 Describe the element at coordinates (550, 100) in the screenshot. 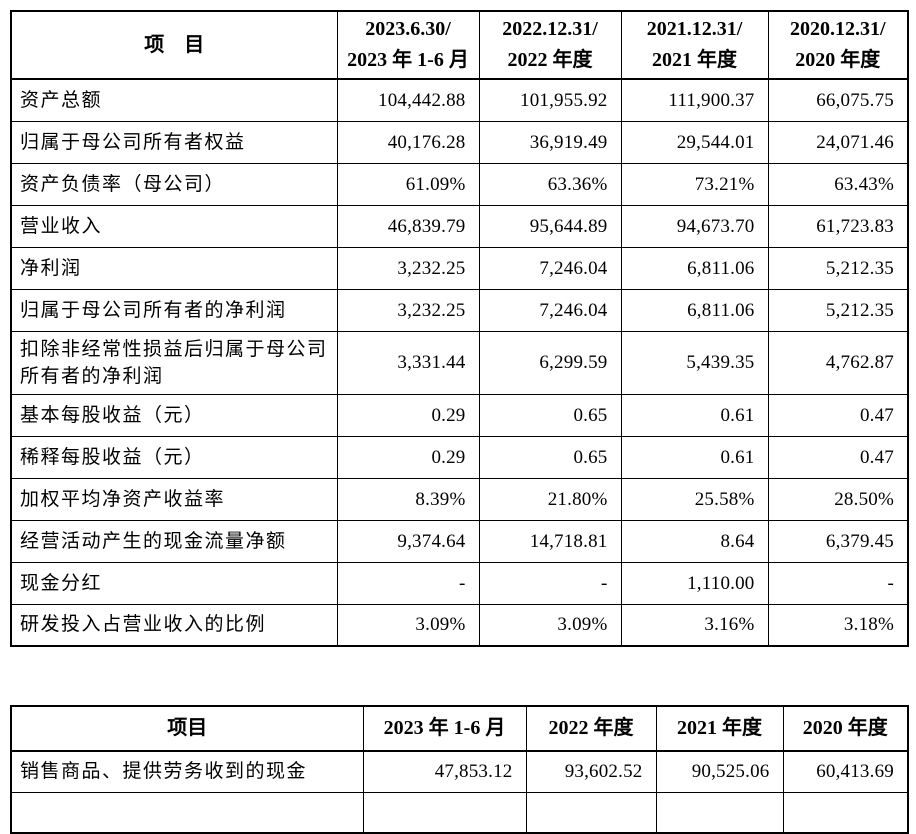

I see `value-cell: 101,955.92` at that location.